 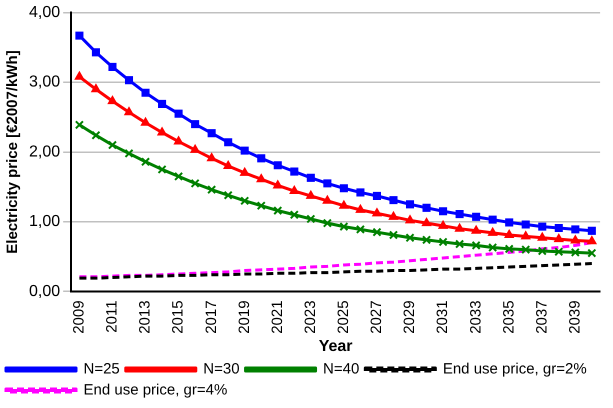 What do you see at coordinates (443, 317) in the screenshot?
I see `x-tick-label: 2031` at bounding box center [443, 317].